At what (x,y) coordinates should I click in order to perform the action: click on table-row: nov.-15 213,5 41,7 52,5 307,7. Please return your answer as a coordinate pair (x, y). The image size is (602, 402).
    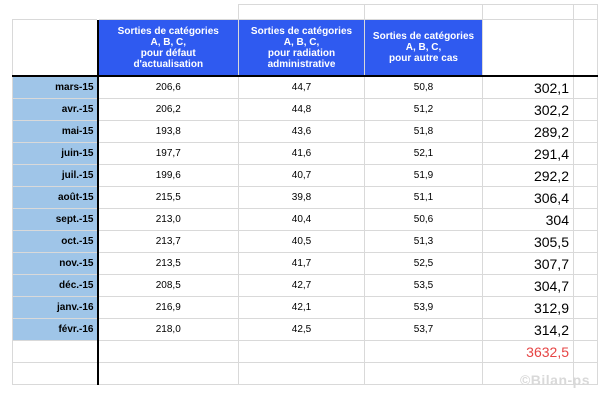
    Looking at the image, I should click on (305, 263).